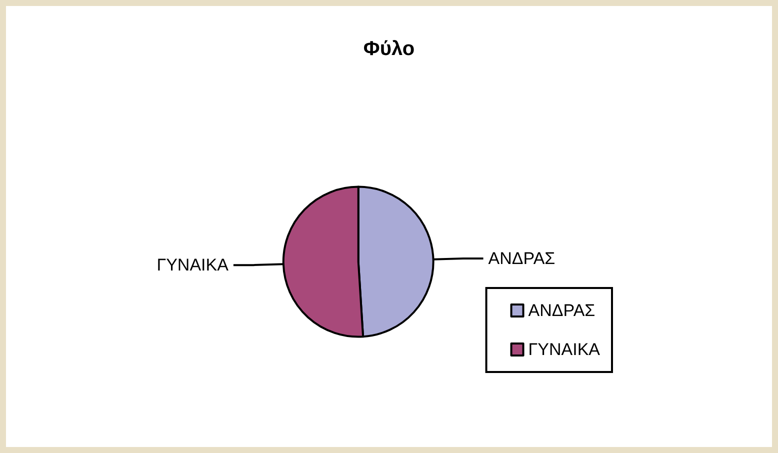  What do you see at coordinates (562, 310) in the screenshot?
I see `legend-label: ΑΝΔΡΑΣ` at bounding box center [562, 310].